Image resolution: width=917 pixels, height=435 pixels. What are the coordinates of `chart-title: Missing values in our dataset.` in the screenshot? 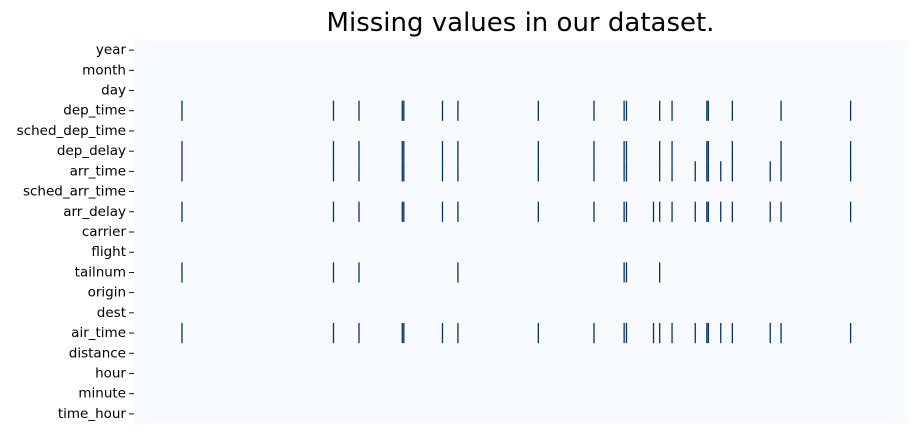 It's located at (520, 23).